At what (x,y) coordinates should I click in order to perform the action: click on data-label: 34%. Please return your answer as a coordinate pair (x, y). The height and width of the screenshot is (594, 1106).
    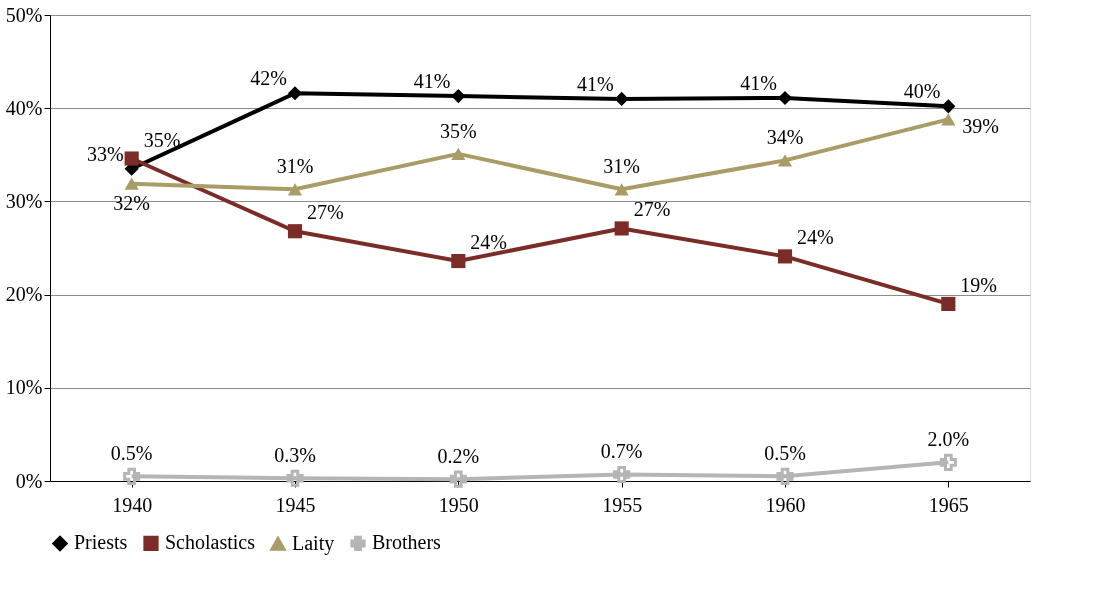
    Looking at the image, I should click on (785, 137).